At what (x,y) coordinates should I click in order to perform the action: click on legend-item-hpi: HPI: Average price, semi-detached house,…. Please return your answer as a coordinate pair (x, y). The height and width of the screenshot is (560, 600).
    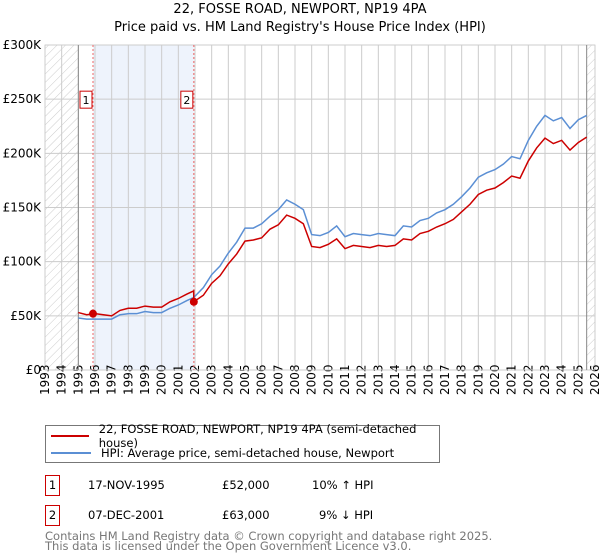
    Looking at the image, I should click on (222, 453).